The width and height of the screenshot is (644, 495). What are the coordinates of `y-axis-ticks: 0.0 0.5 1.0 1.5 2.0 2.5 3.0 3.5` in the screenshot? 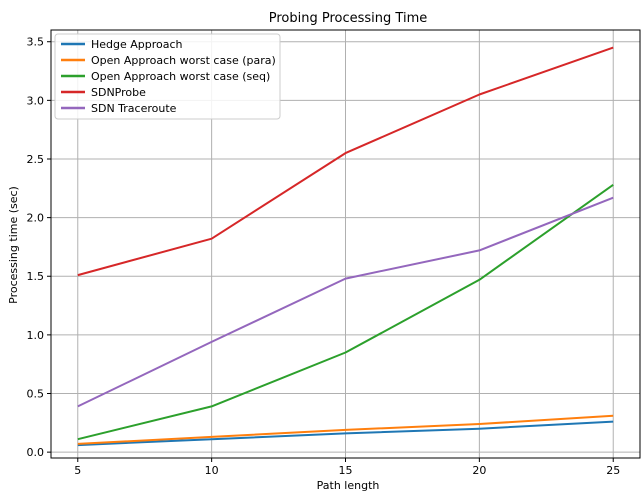 It's located at (39, 247).